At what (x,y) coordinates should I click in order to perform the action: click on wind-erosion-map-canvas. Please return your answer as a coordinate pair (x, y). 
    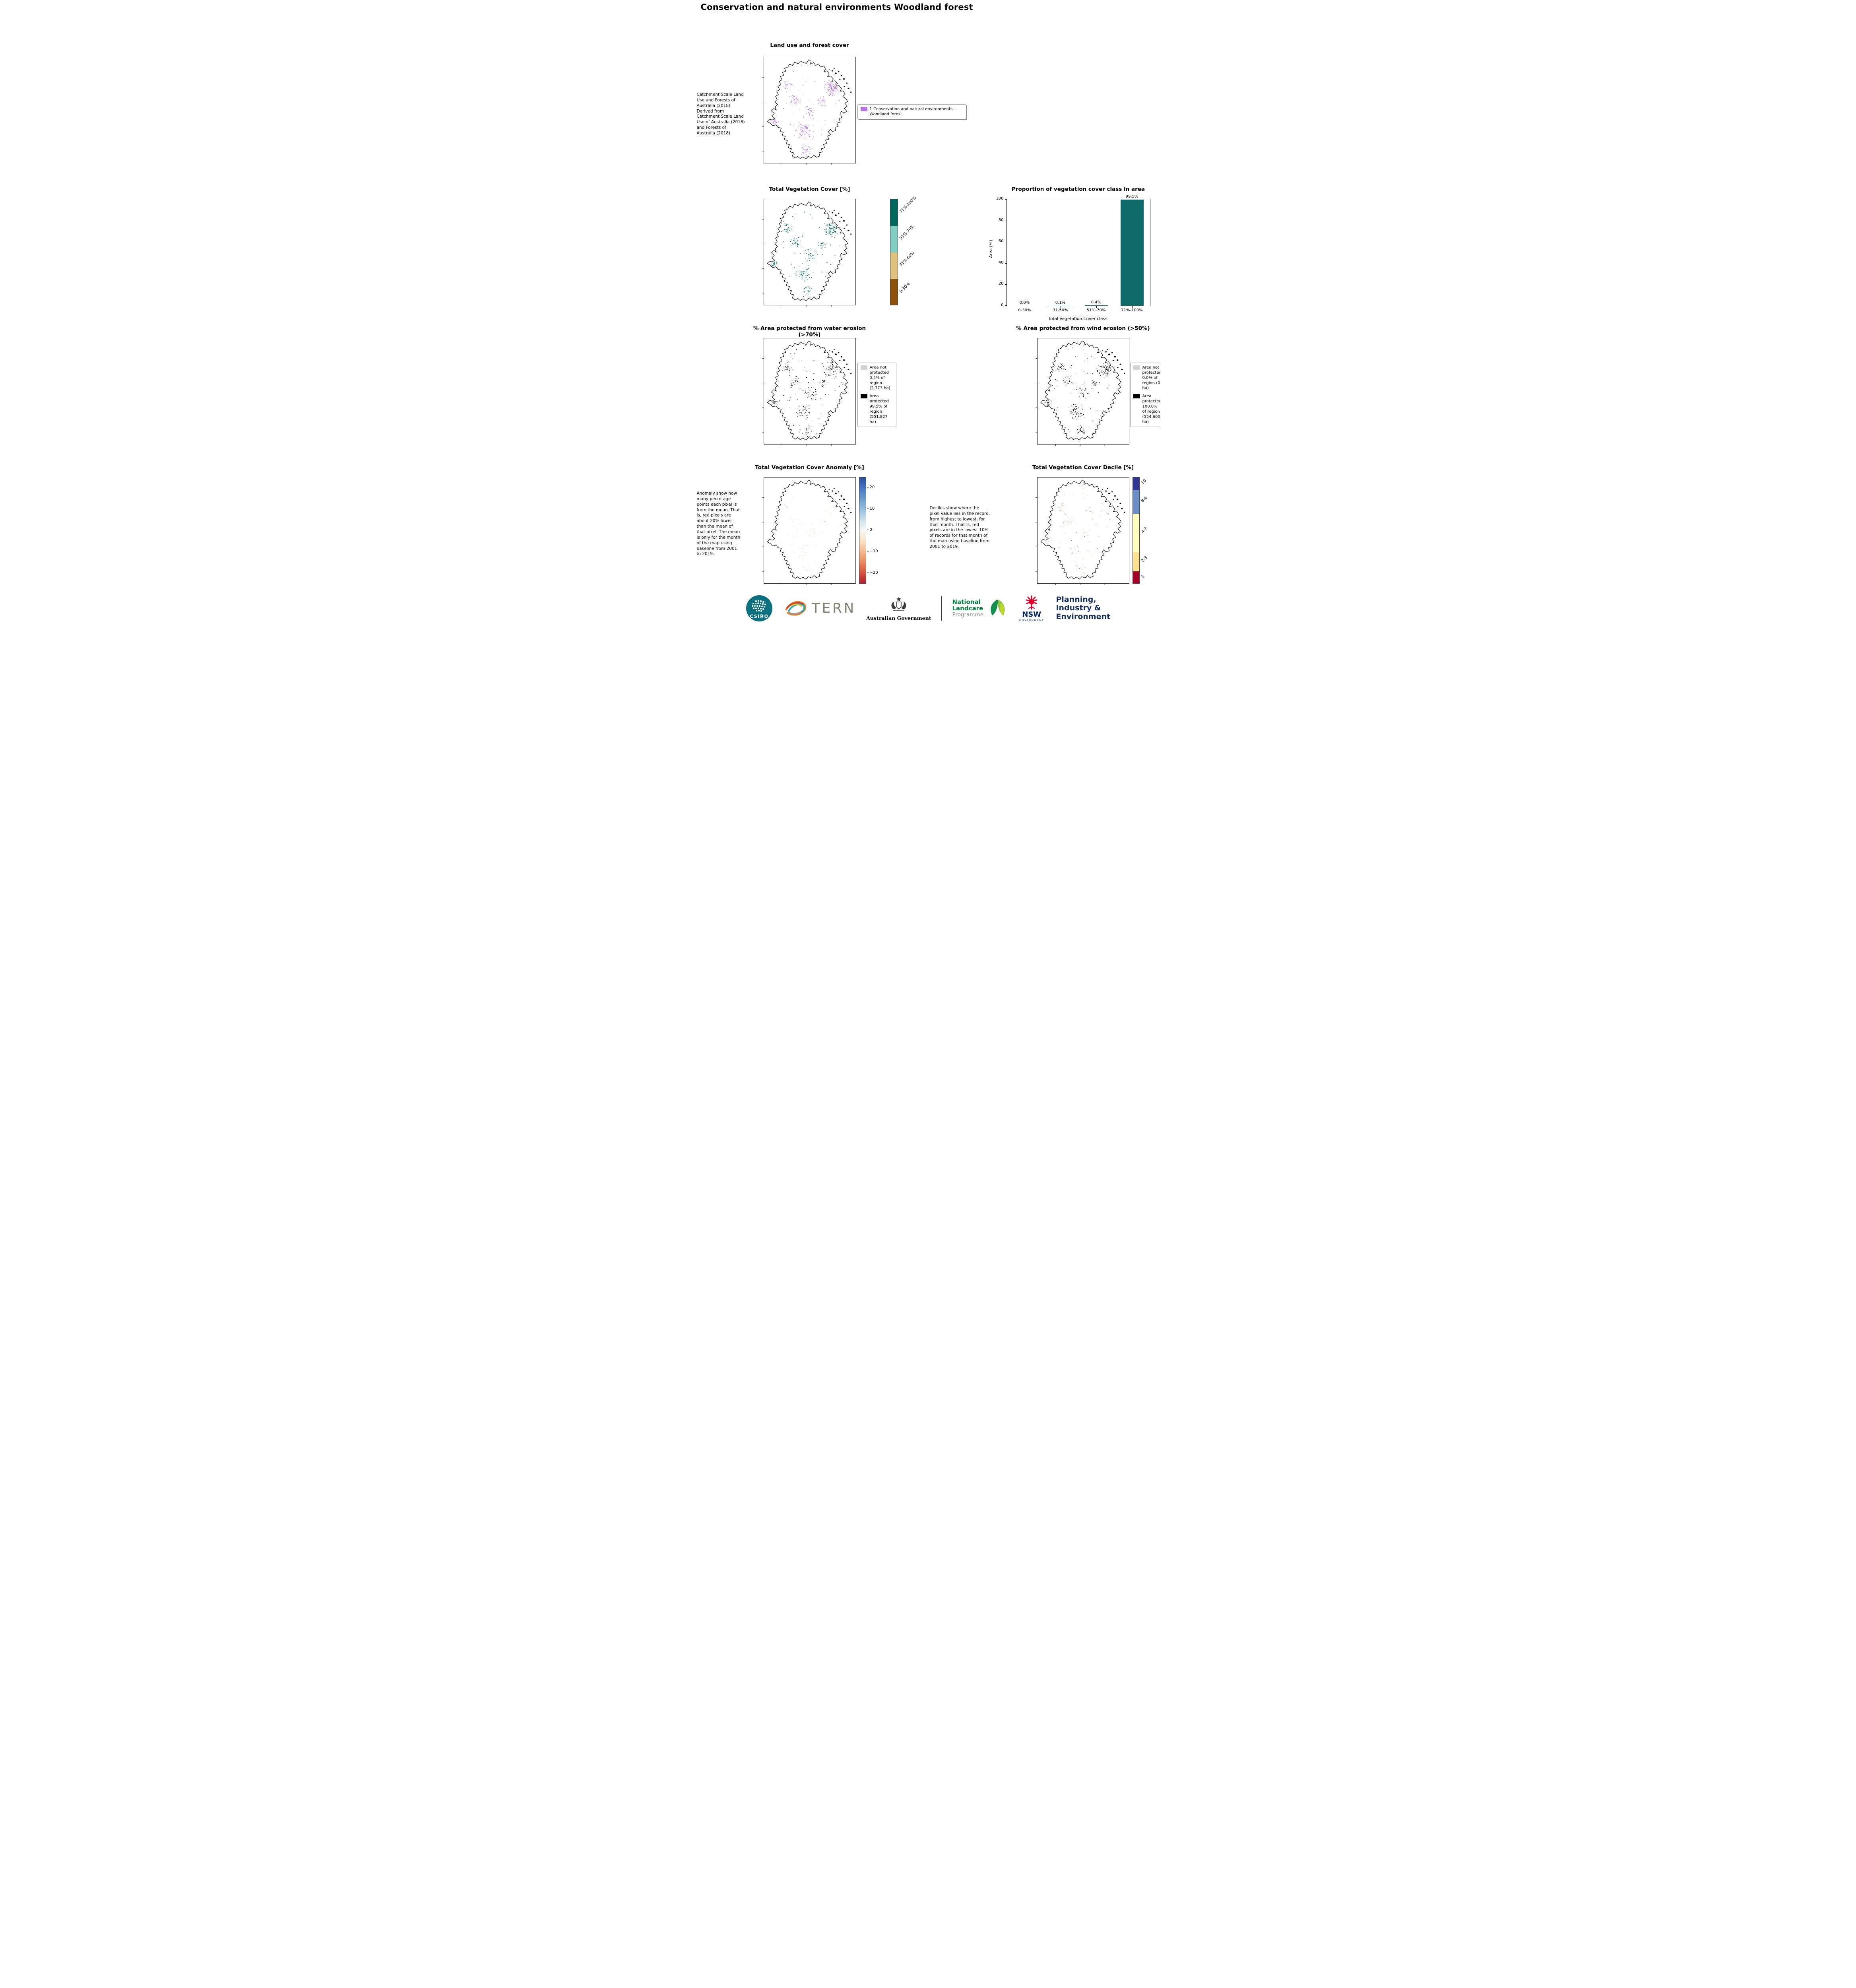
    Looking at the image, I should click on (1082, 392).